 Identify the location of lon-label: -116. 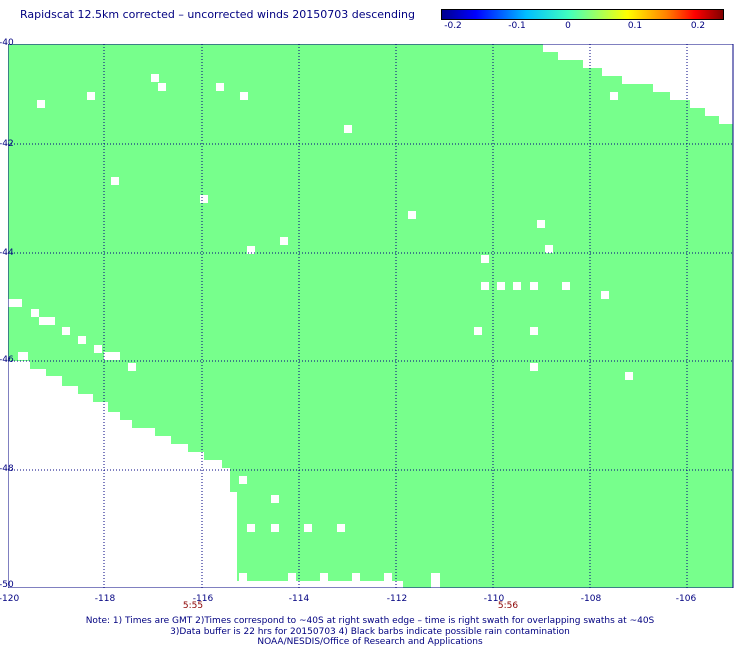
(203, 599).